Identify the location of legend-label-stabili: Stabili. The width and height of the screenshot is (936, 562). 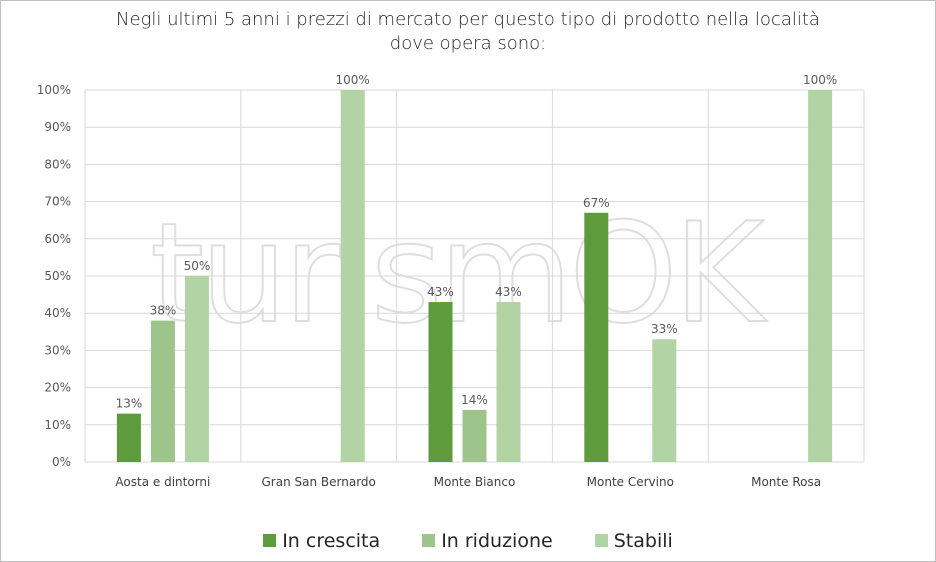
(643, 541).